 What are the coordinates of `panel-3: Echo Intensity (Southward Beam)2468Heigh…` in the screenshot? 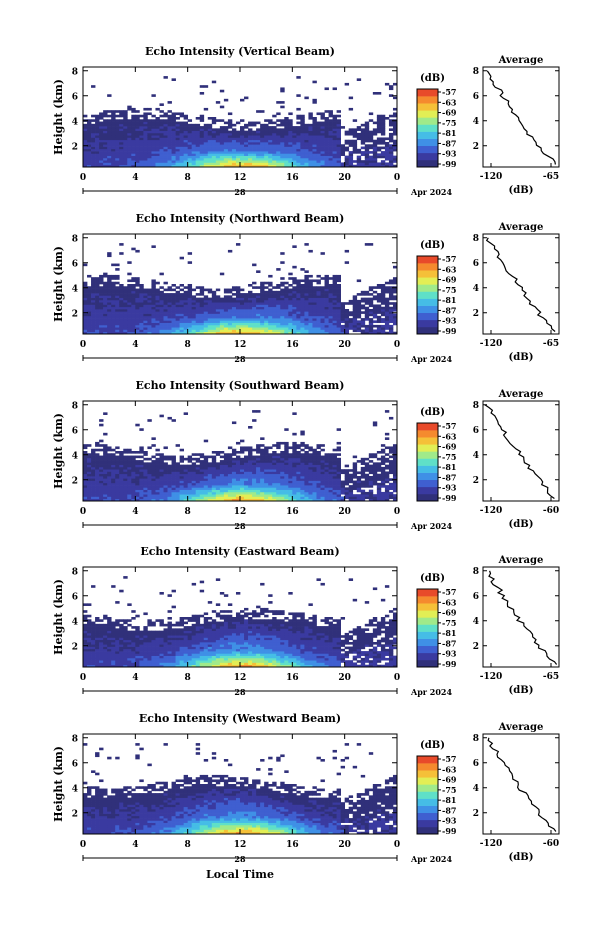 It's located at (306, 455).